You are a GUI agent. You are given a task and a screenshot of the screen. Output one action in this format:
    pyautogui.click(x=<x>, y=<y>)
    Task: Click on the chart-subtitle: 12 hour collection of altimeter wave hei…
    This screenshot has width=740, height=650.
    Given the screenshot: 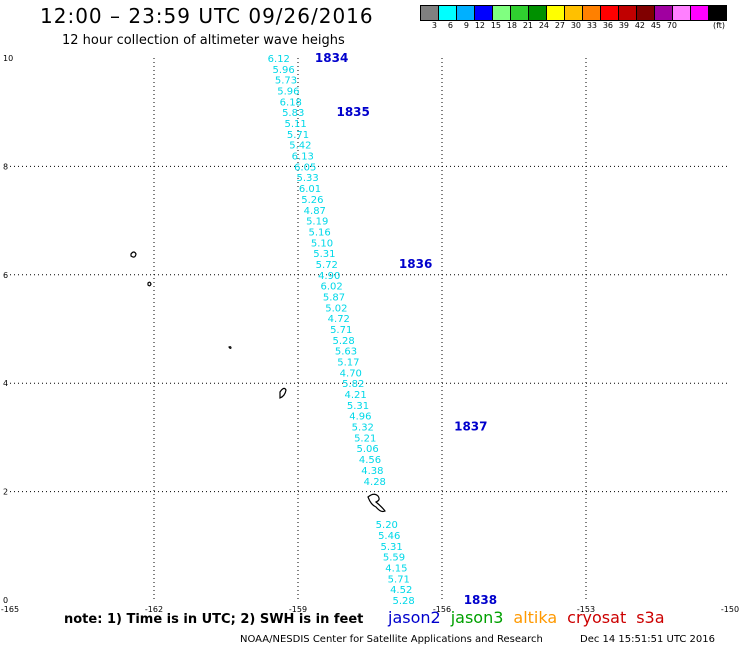 What is the action you would take?
    pyautogui.click(x=203, y=40)
    